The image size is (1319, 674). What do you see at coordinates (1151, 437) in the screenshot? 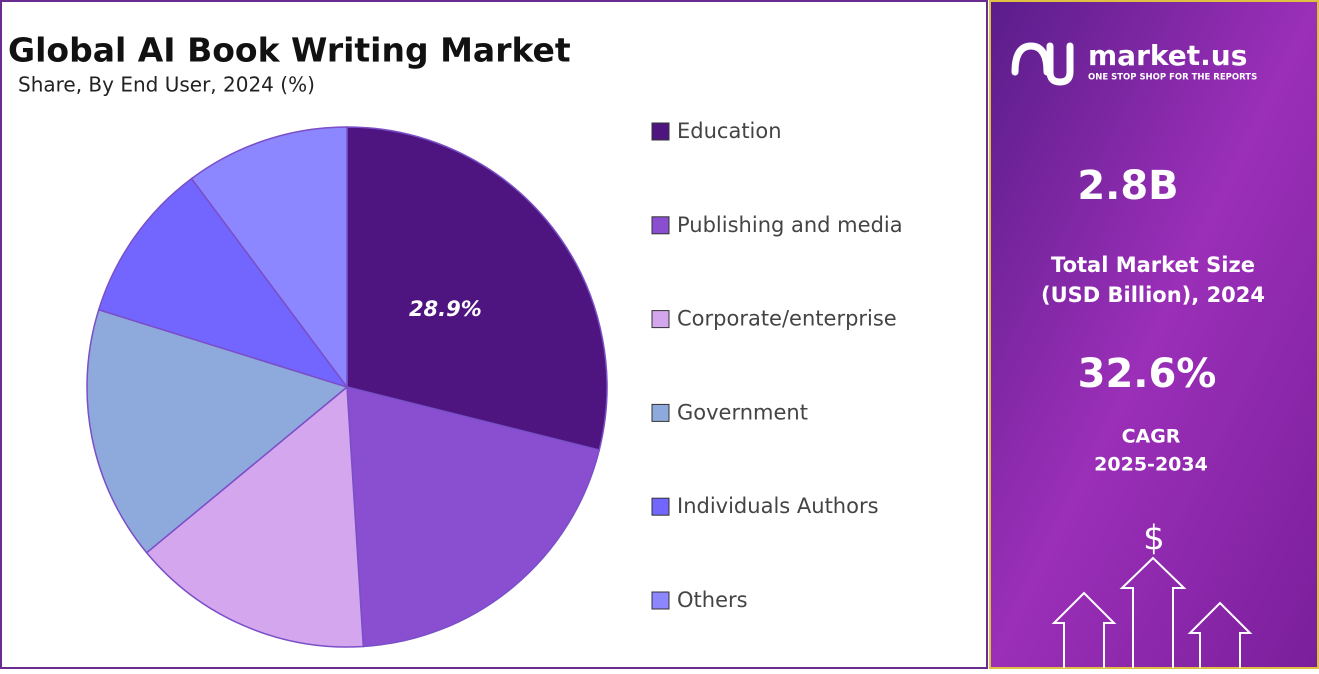
I see `cagr-label: CAGR` at bounding box center [1151, 437].